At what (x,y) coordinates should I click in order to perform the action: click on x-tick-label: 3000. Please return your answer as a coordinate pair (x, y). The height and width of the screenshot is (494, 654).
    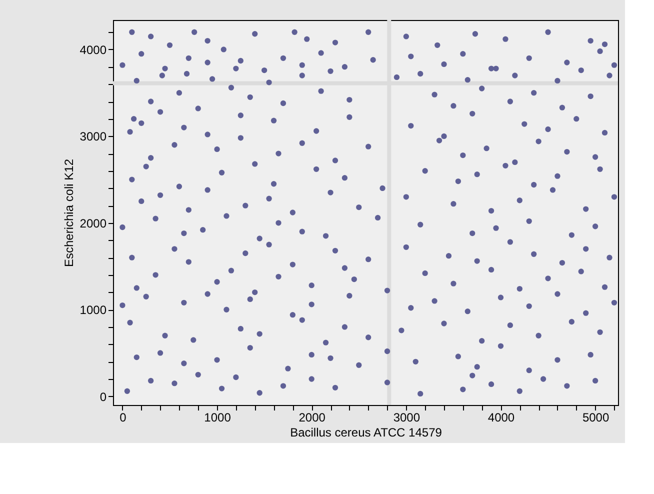
    Looking at the image, I should click on (406, 417).